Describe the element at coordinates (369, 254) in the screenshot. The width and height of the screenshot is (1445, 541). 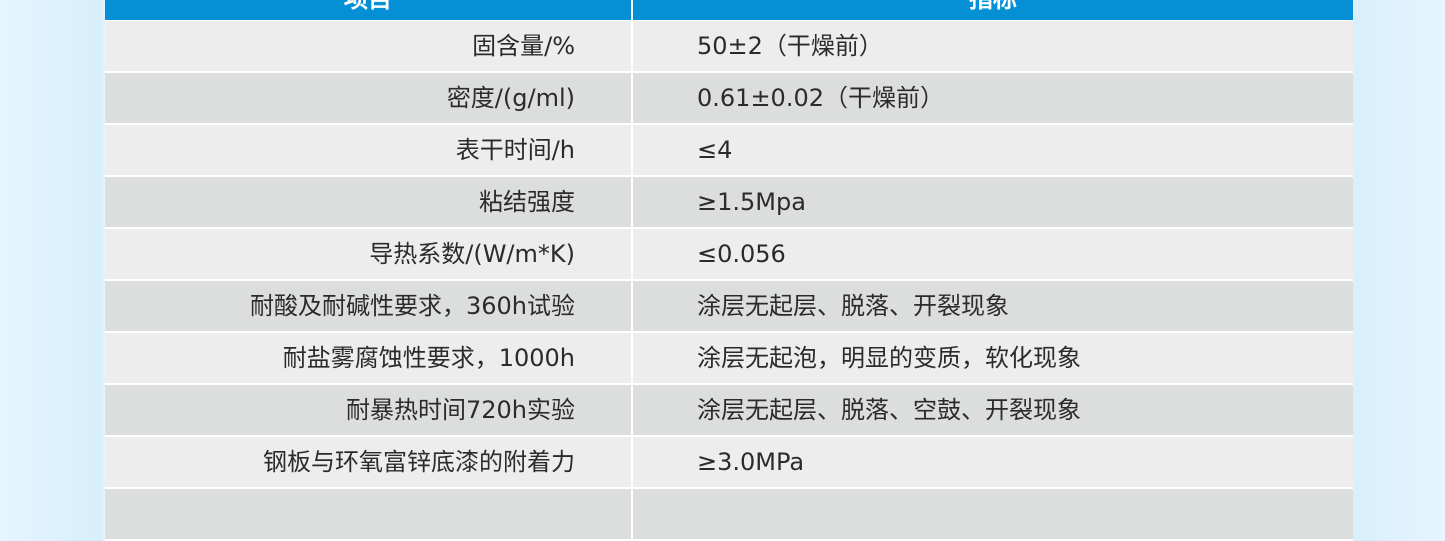
I see `cell-item: 导热系数/(W/m*K)` at that location.